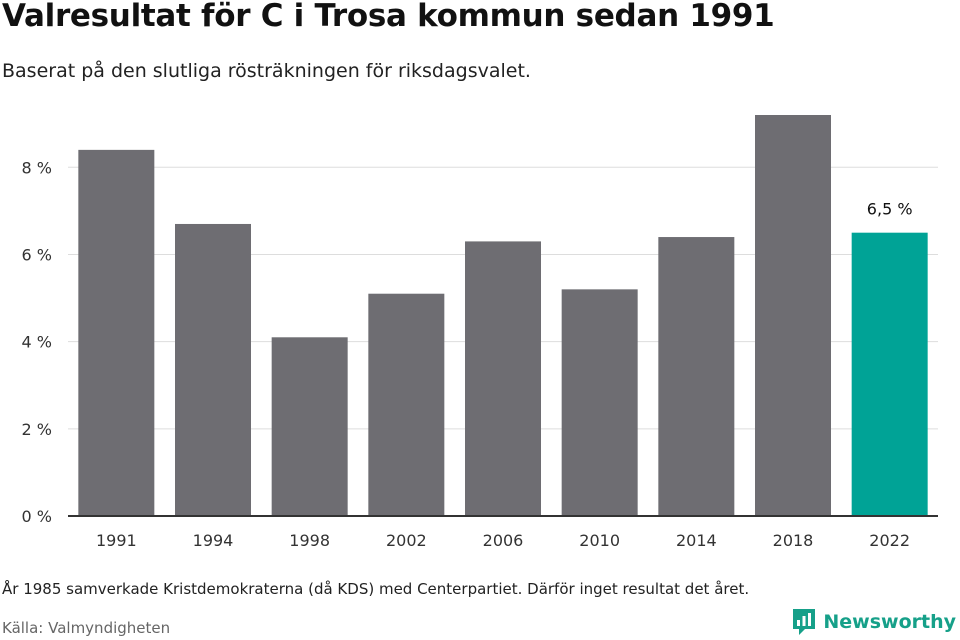  I want to click on y-tick-label: 6 %, so click(37, 254).